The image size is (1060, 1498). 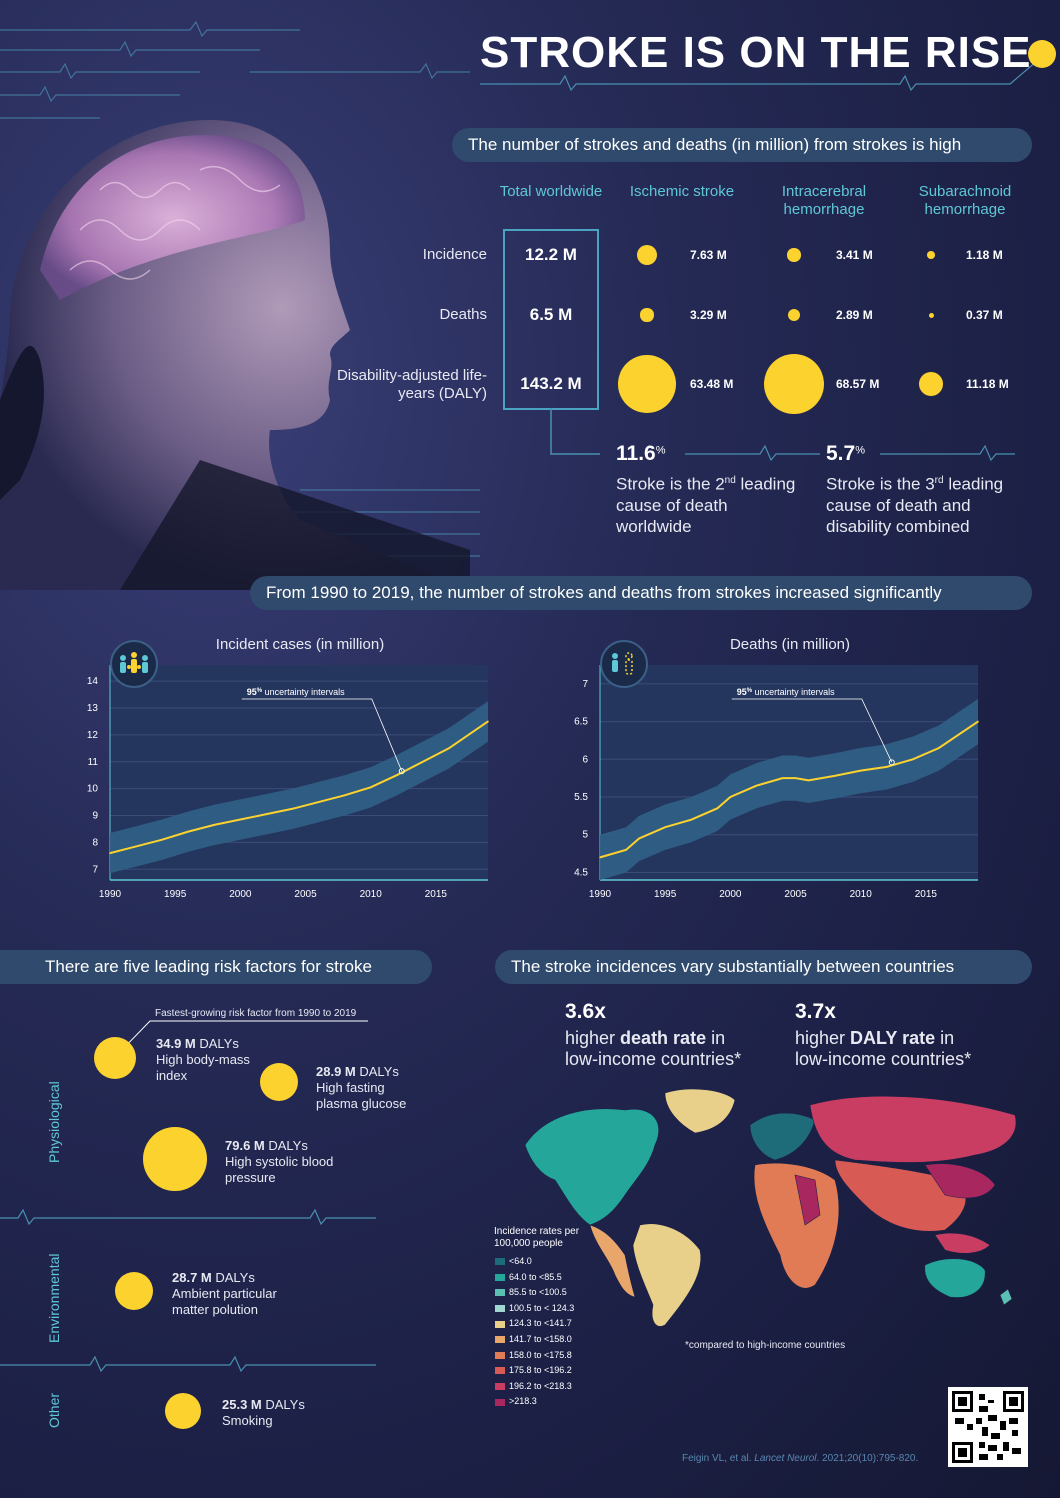 I want to click on y-tick-label: 13, so click(x=93, y=708).